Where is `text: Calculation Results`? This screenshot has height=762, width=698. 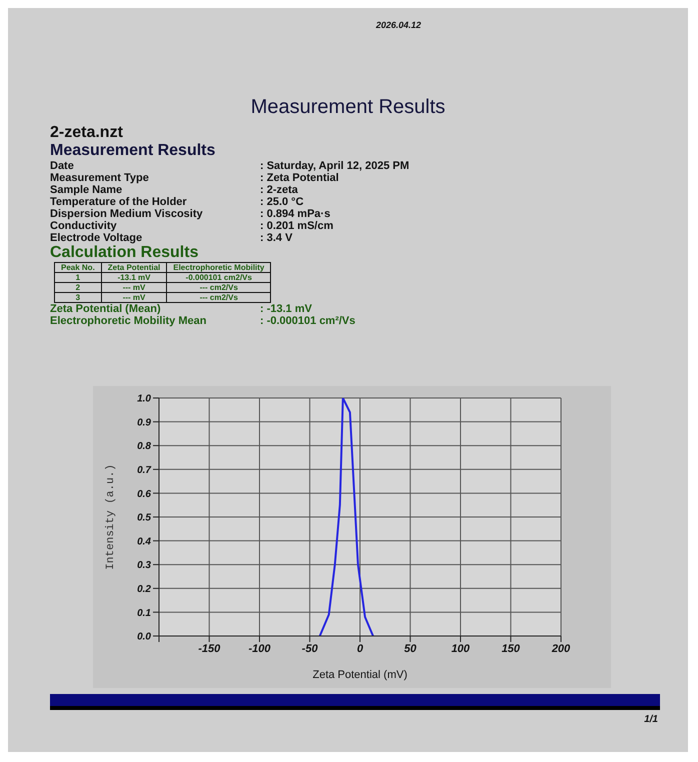
text: Calculation Results is located at coordinates (125, 253).